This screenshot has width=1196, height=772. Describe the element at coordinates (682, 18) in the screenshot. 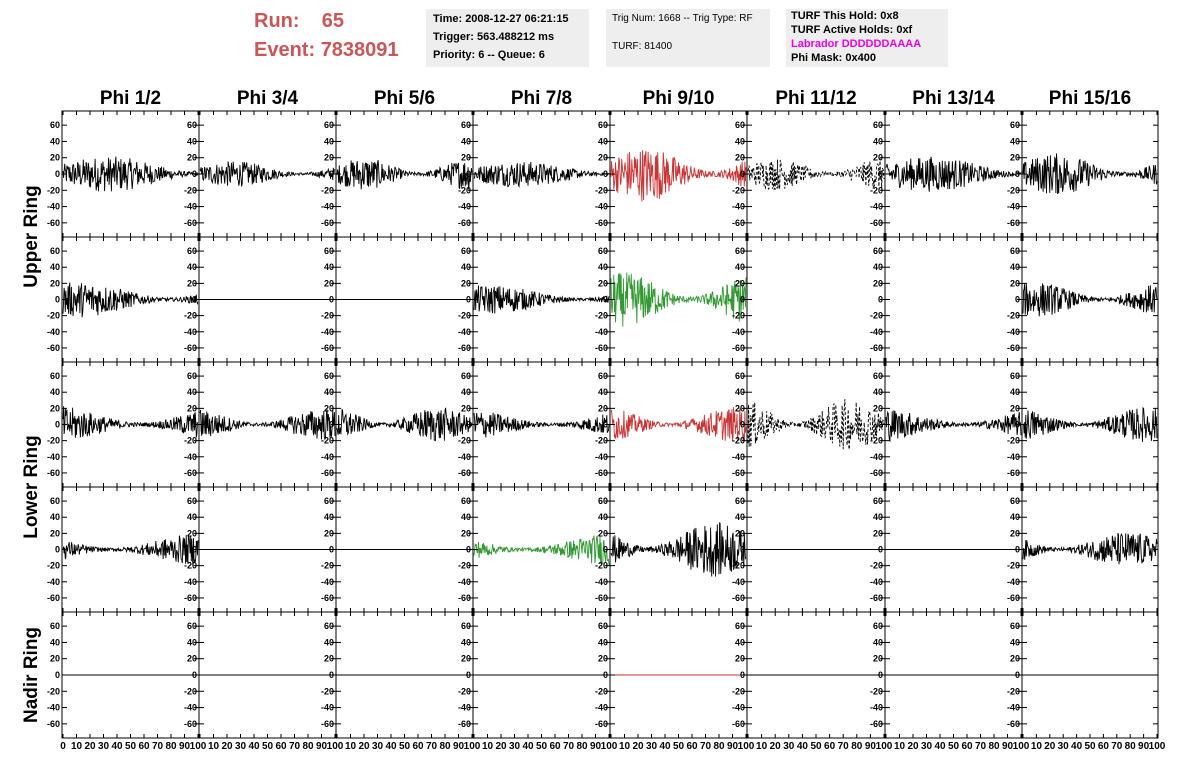

I see `trig-num-text: Trig Num: 1668 -- Trig Type: RF` at that location.